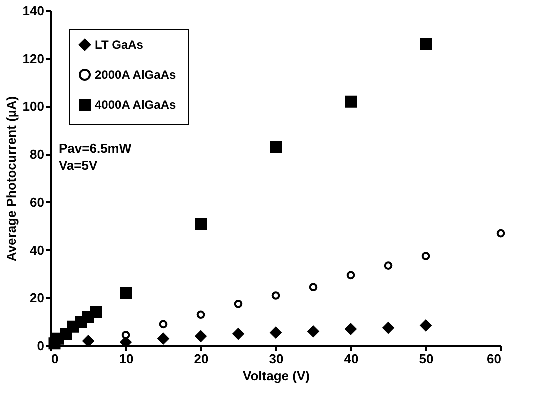 Image resolution: width=554 pixels, height=414 pixels. I want to click on annotation: Pav=6.5mW, so click(95, 148).